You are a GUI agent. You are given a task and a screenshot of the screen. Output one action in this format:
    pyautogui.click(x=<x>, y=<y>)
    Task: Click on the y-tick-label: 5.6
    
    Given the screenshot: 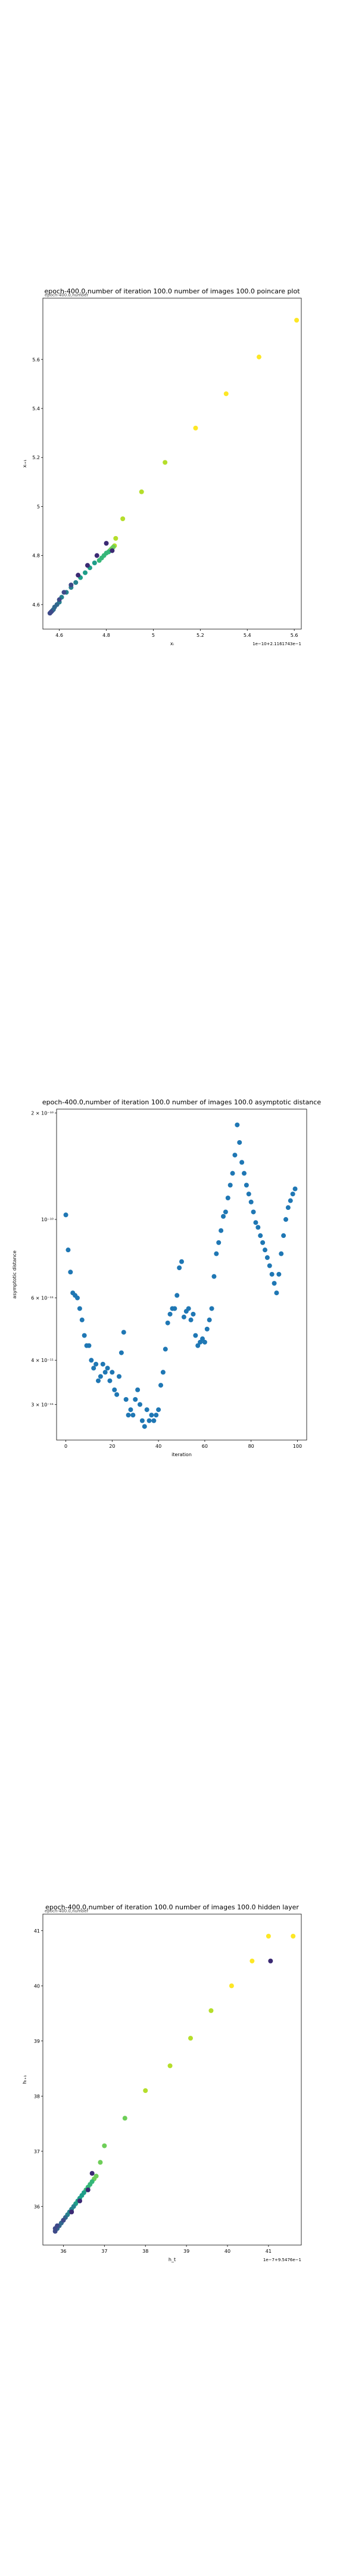 What is the action you would take?
    pyautogui.click(x=36, y=360)
    